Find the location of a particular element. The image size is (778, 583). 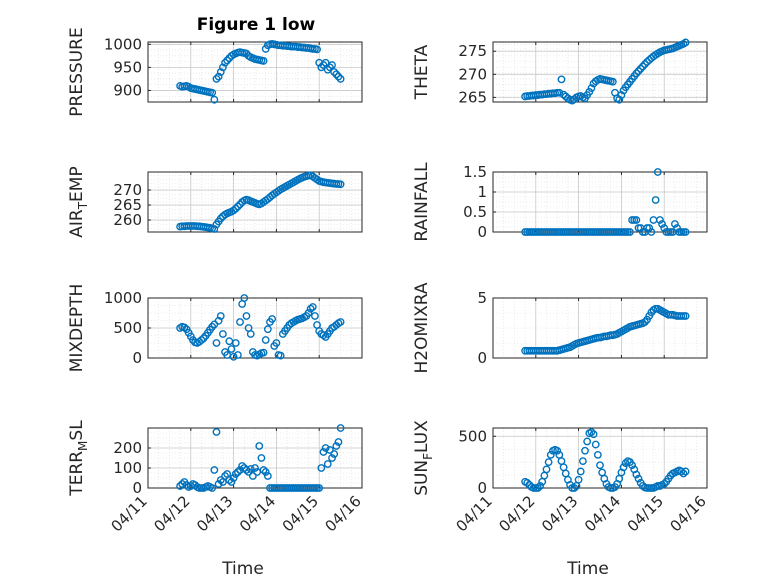

y-tick-label: 100 is located at coordinates (127, 468).